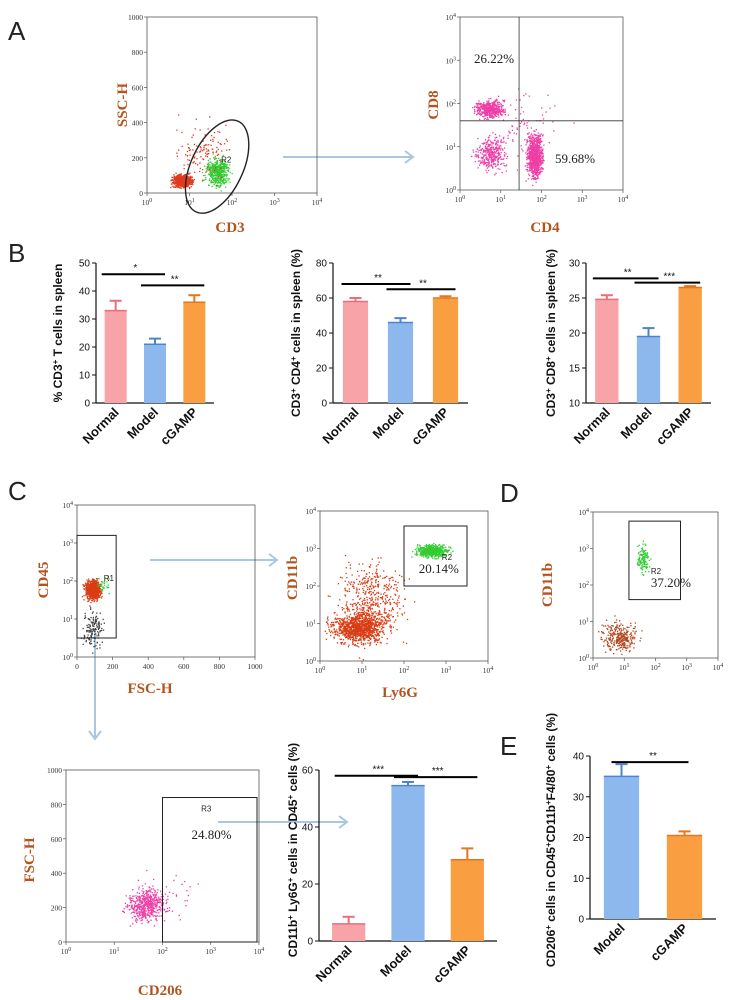  I want to click on y-tick-label: 104, so click(451, 17).